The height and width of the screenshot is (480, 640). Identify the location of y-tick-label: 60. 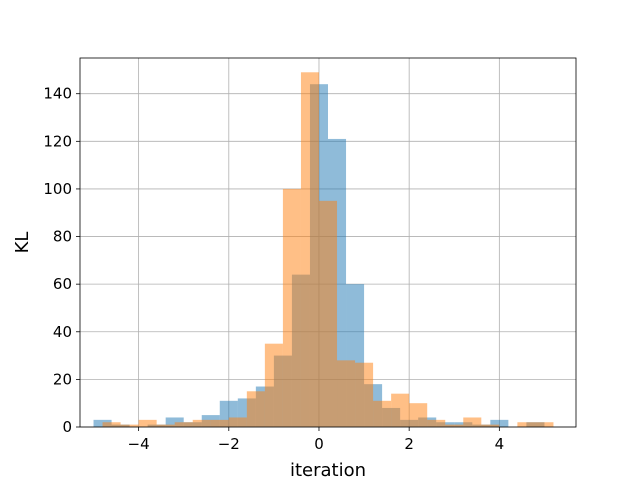
(62, 284).